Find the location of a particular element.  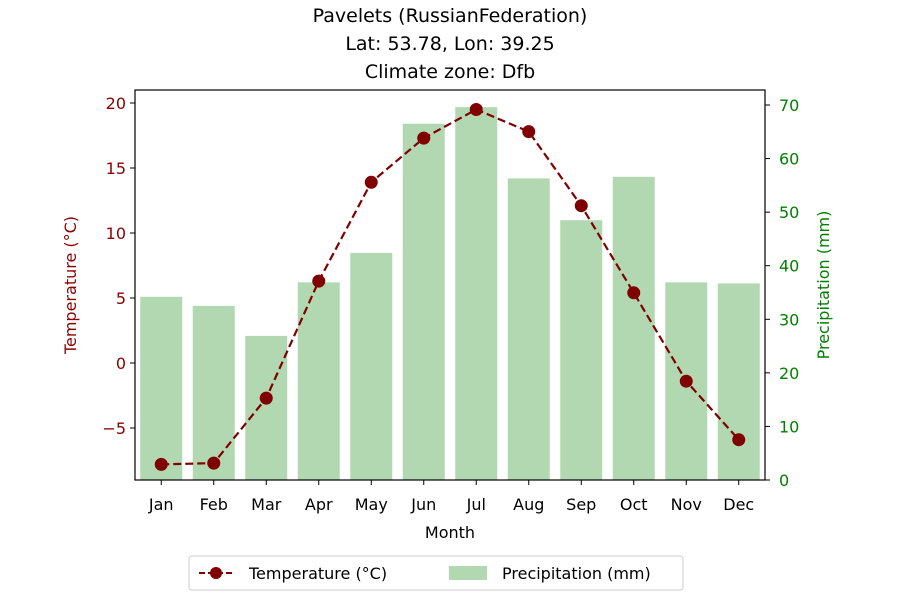

legend: Temperature (°C) Precipitation (mm) is located at coordinates (436, 573).